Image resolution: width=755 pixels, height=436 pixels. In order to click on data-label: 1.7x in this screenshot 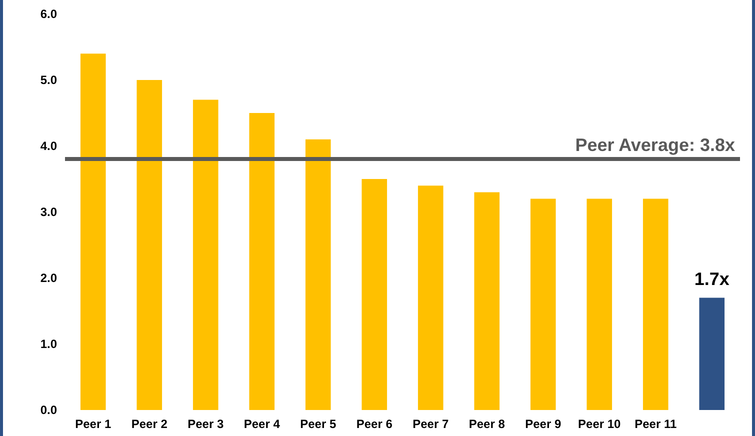, I will do `click(712, 278)`.